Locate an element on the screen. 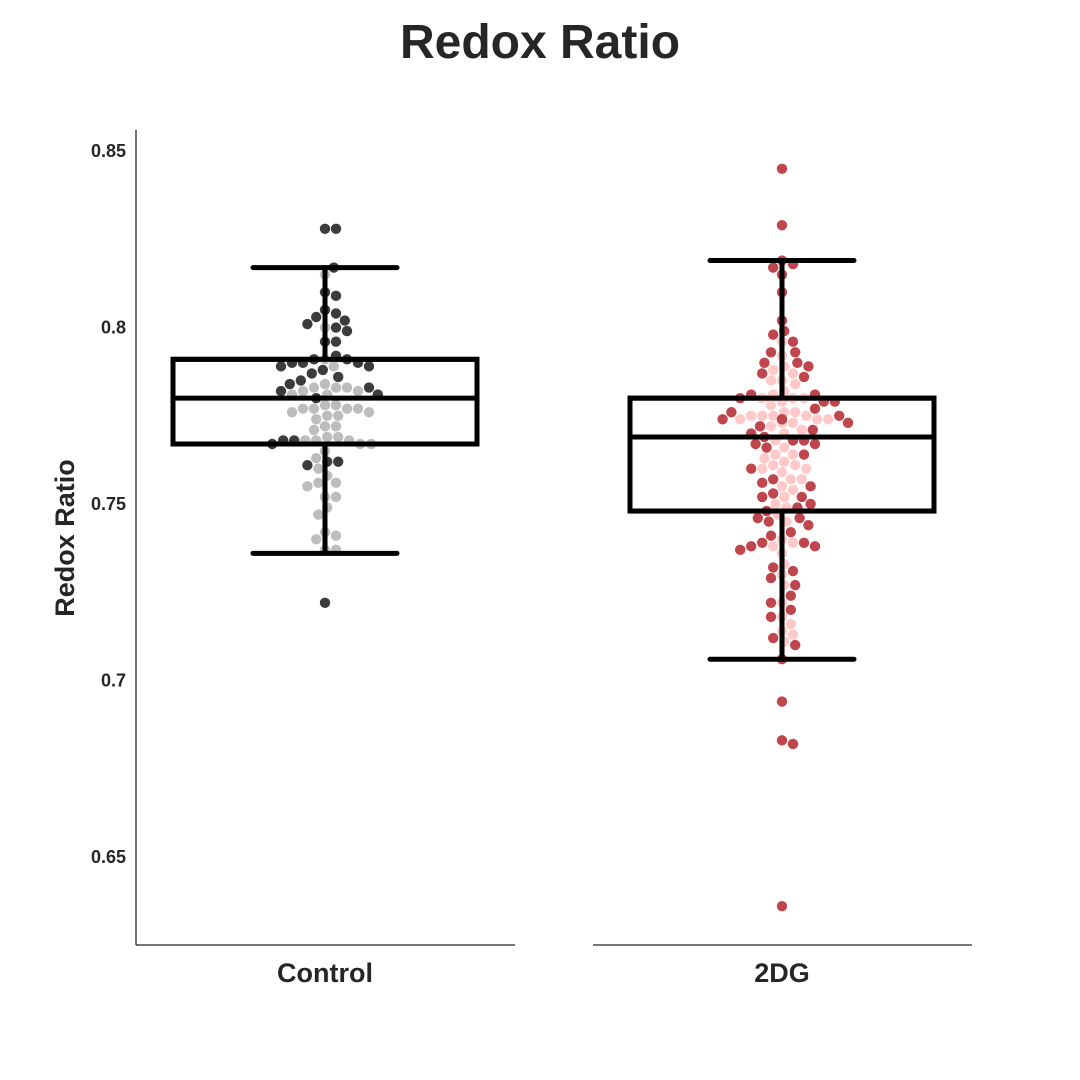  x-category-label-control: Control is located at coordinates (325, 973).